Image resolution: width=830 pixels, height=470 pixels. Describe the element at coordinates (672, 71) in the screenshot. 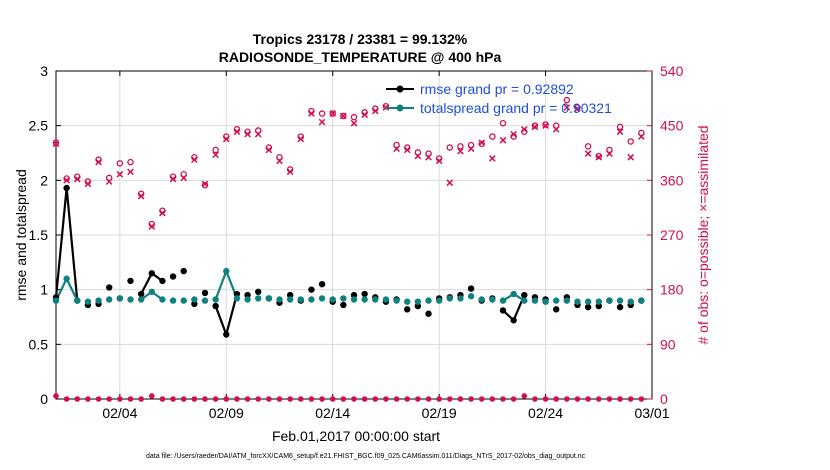

I see `y-right-tick-label: 540` at that location.